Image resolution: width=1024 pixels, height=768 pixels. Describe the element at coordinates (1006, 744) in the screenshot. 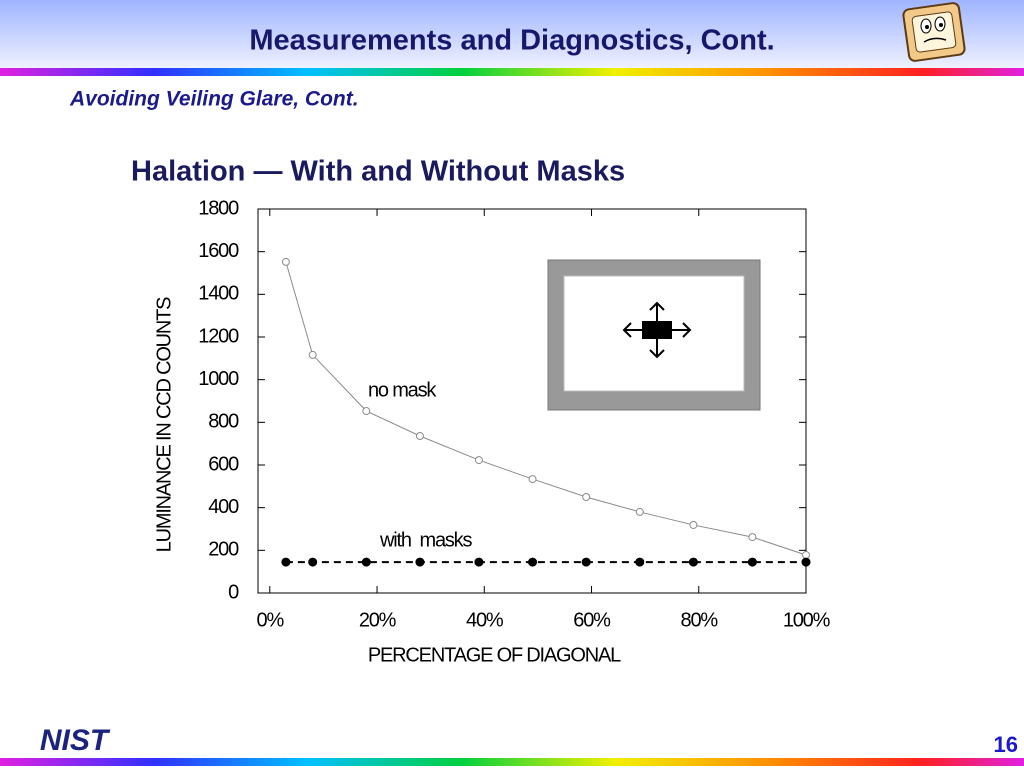

I see `page-number: 16` at that location.